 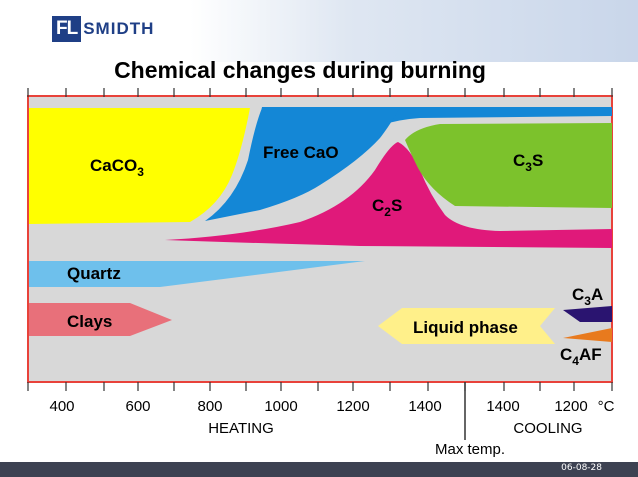 What do you see at coordinates (424, 406) in the screenshot?
I see `tick-label-1400: 1400` at bounding box center [424, 406].